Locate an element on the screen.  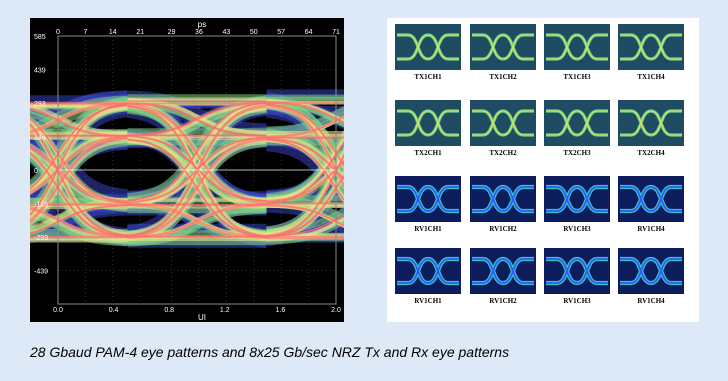
nrz-eye-cell: TX2CH3 is located at coordinates (577, 131).